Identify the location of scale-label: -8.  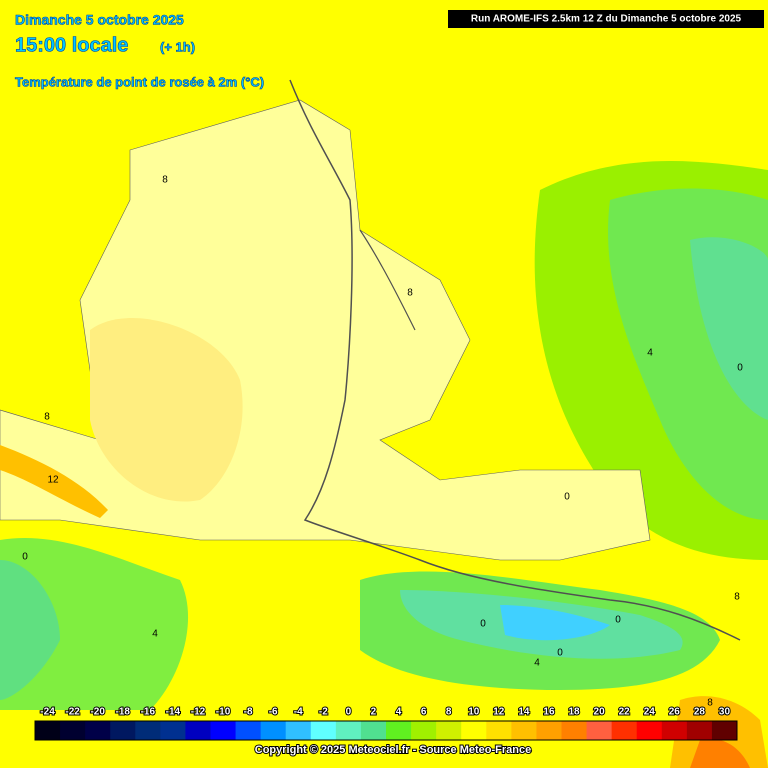
(248, 712).